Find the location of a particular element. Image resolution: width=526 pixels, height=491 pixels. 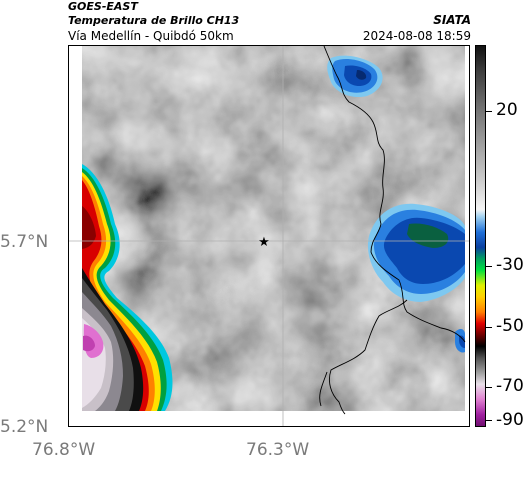

temperature-colorbar is located at coordinates (480, 236).